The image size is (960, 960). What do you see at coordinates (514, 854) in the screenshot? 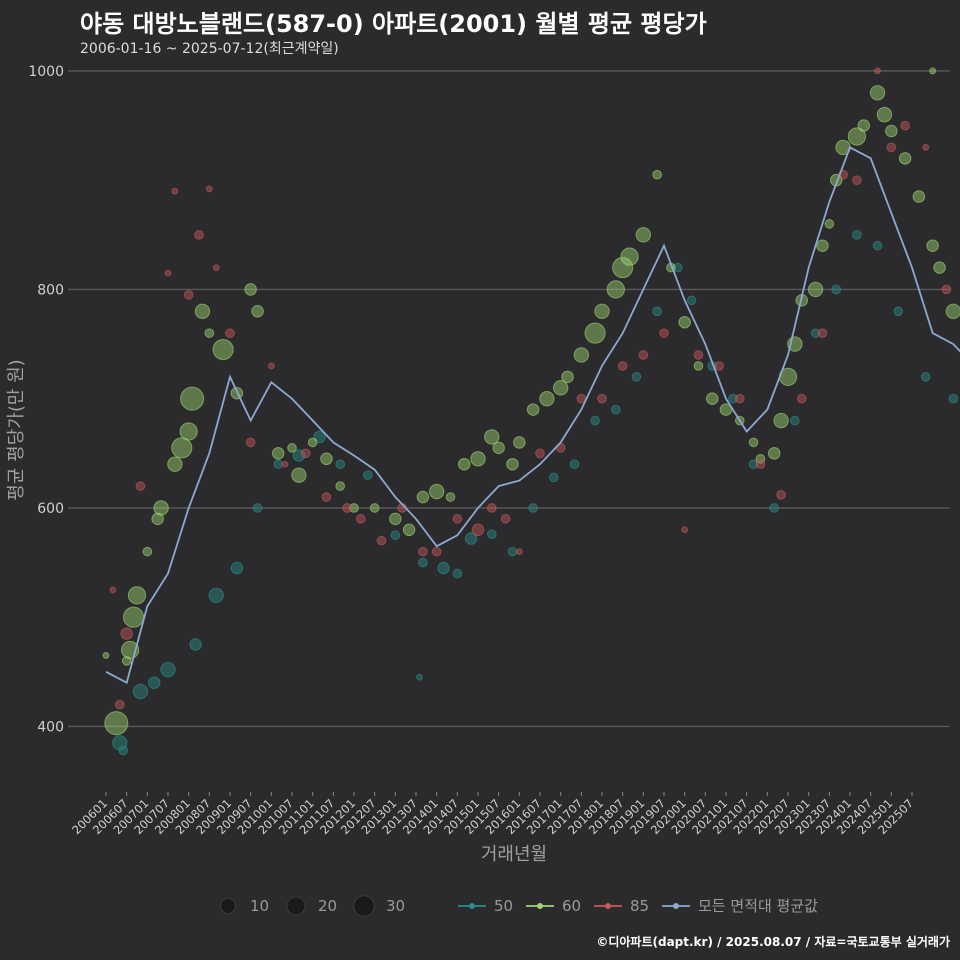
I see `x-axis-label: 거래년월` at bounding box center [514, 854].